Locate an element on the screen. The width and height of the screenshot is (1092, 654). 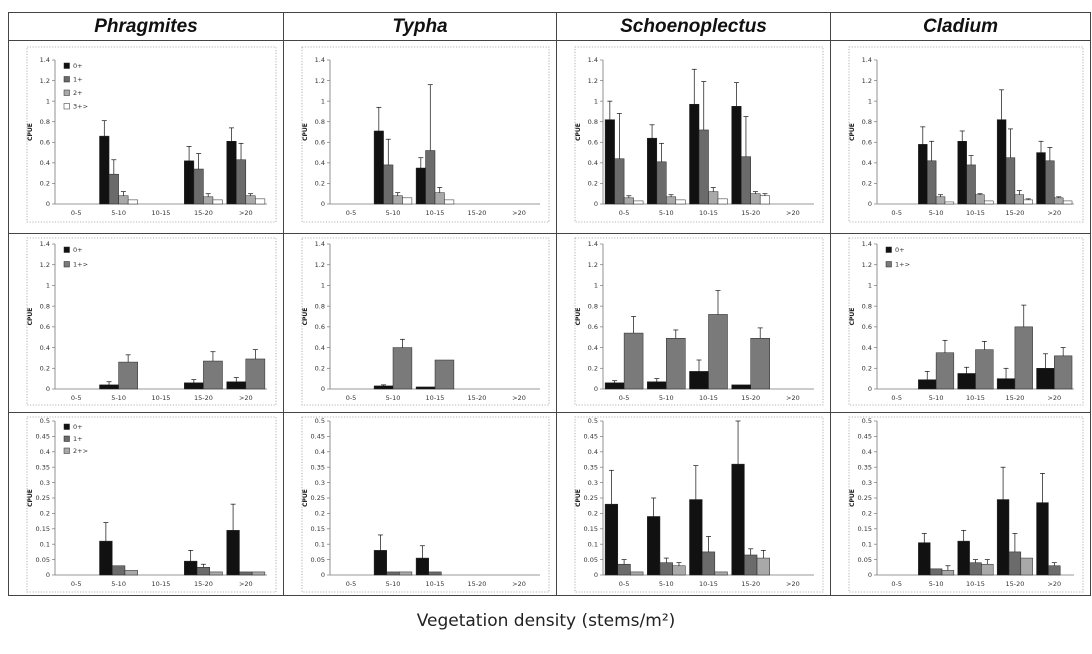
y-tick-label: 0.5 is located at coordinates (867, 421).